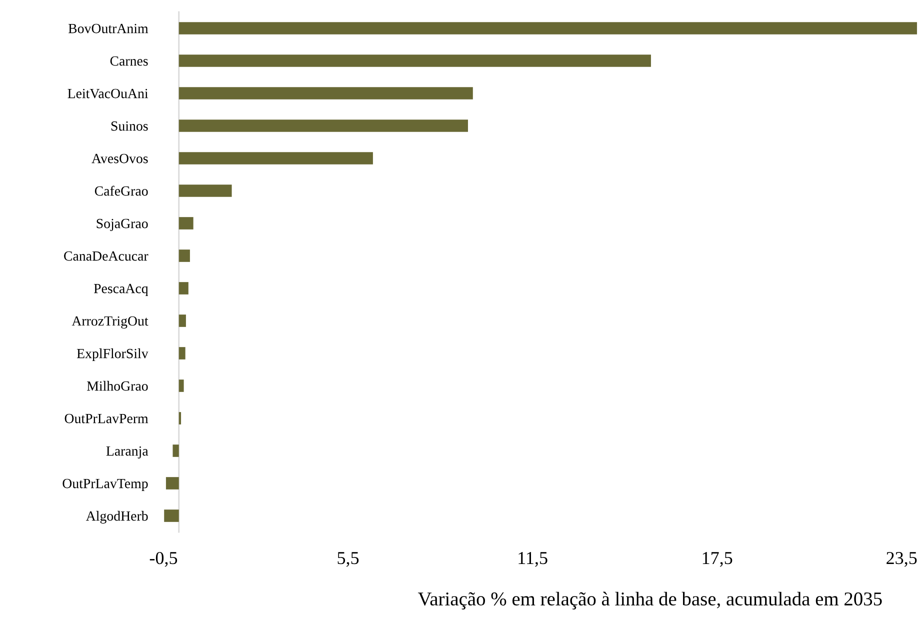 The height and width of the screenshot is (619, 918). Describe the element at coordinates (112, 355) in the screenshot. I see `y-tick-label: ExplFlorSilv` at that location.